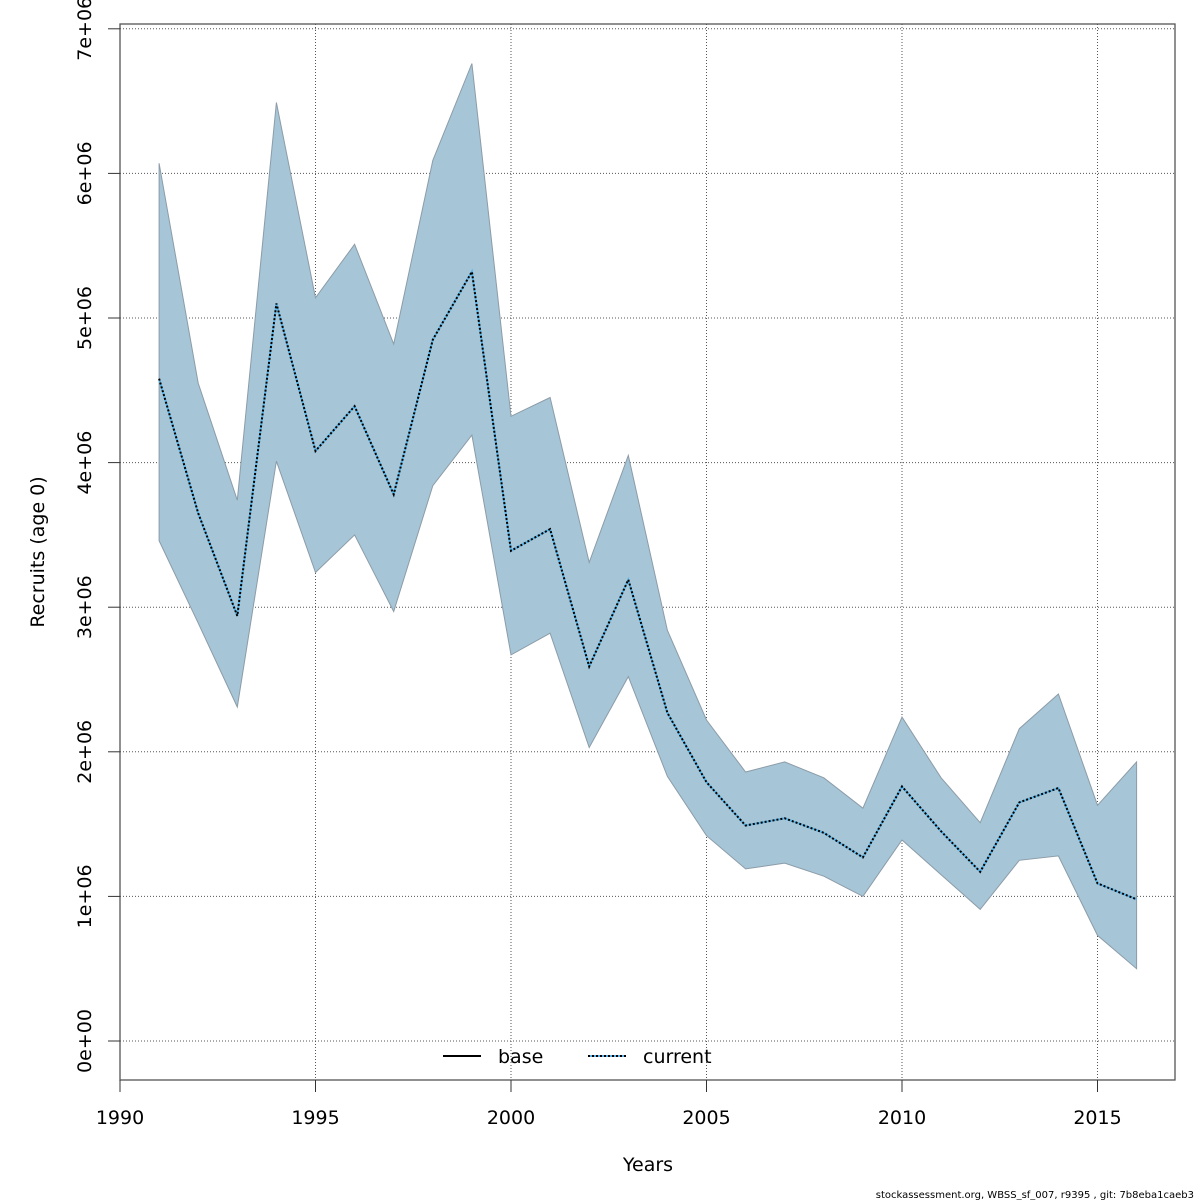 The width and height of the screenshot is (1200, 1200). What do you see at coordinates (609, 1104) in the screenshot?
I see `x-axis: 1990 1995 2000 2005 2010 2015` at bounding box center [609, 1104].